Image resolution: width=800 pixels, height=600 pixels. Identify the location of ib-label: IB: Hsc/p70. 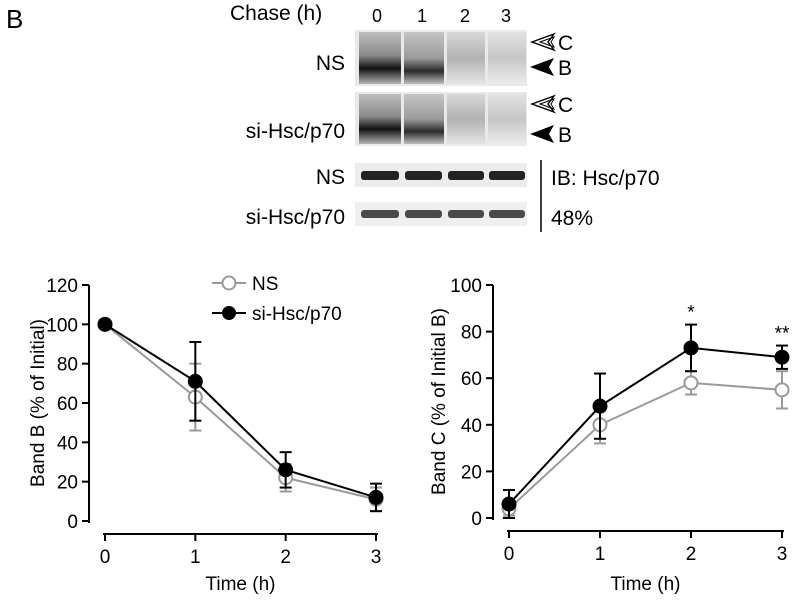
(605, 178).